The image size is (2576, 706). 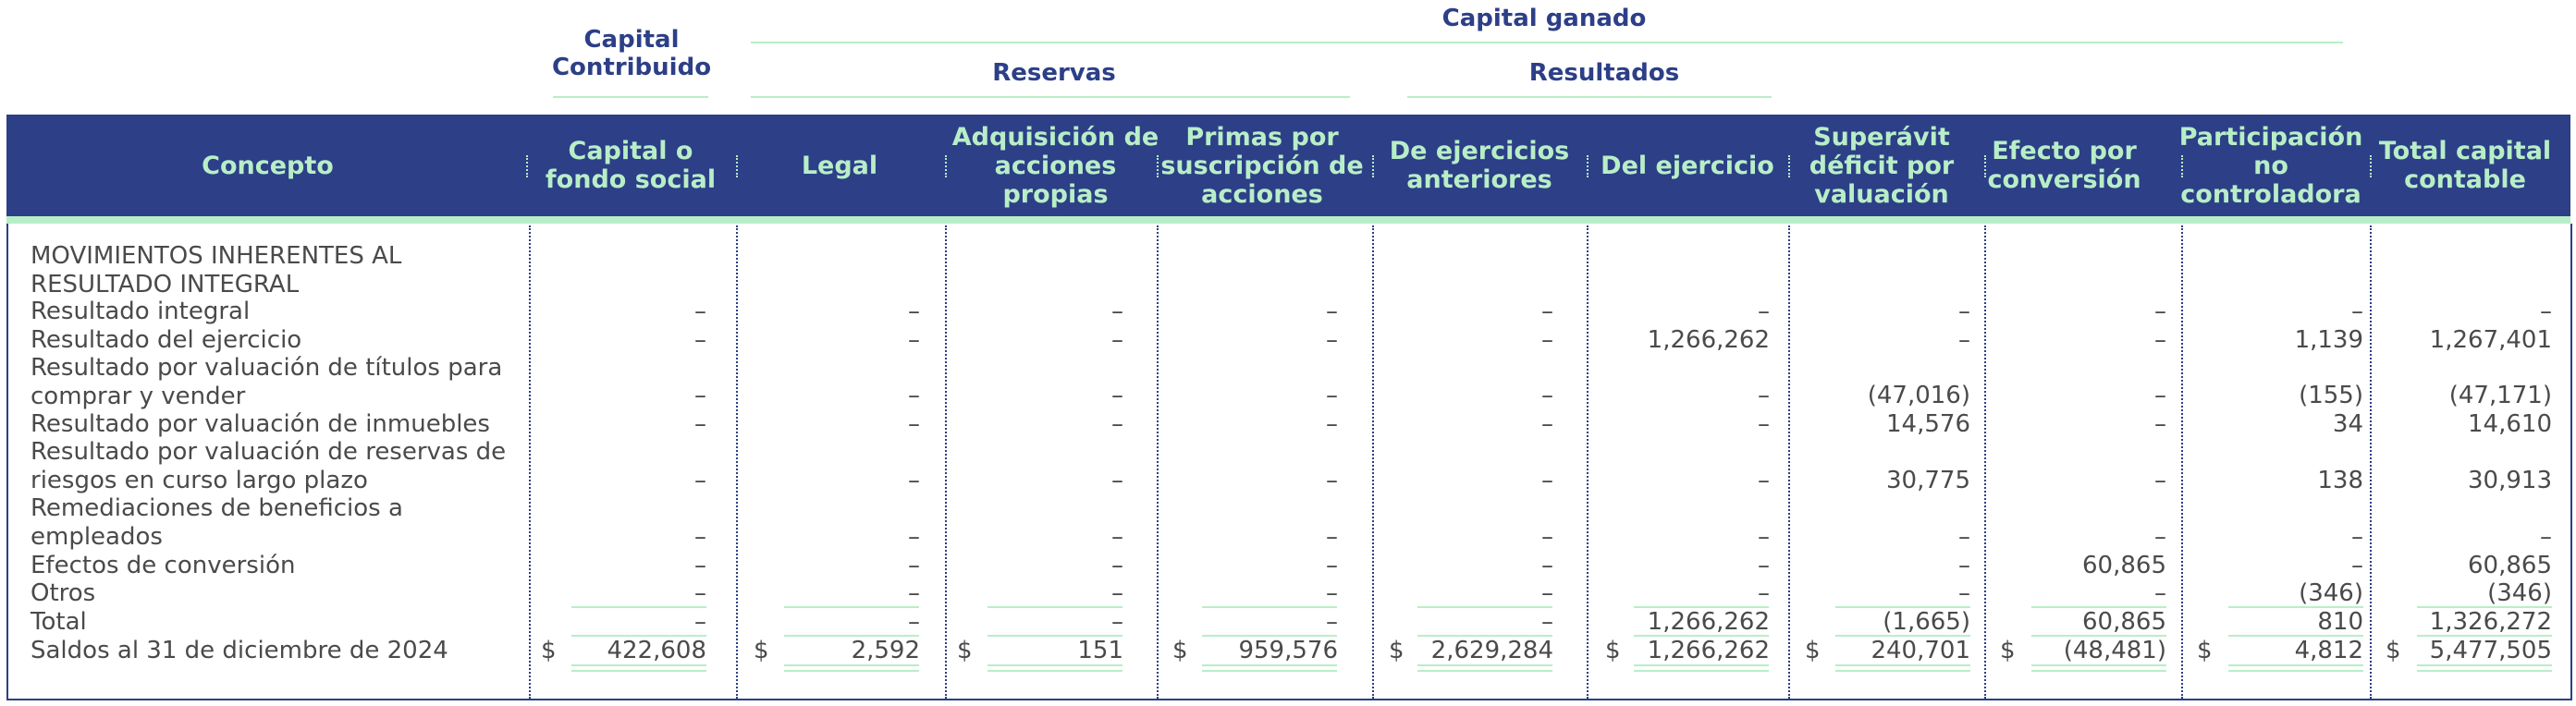 What do you see at coordinates (1262, 165) in the screenshot?
I see `col-header-primas: Primas por suscripción de acciones` at bounding box center [1262, 165].